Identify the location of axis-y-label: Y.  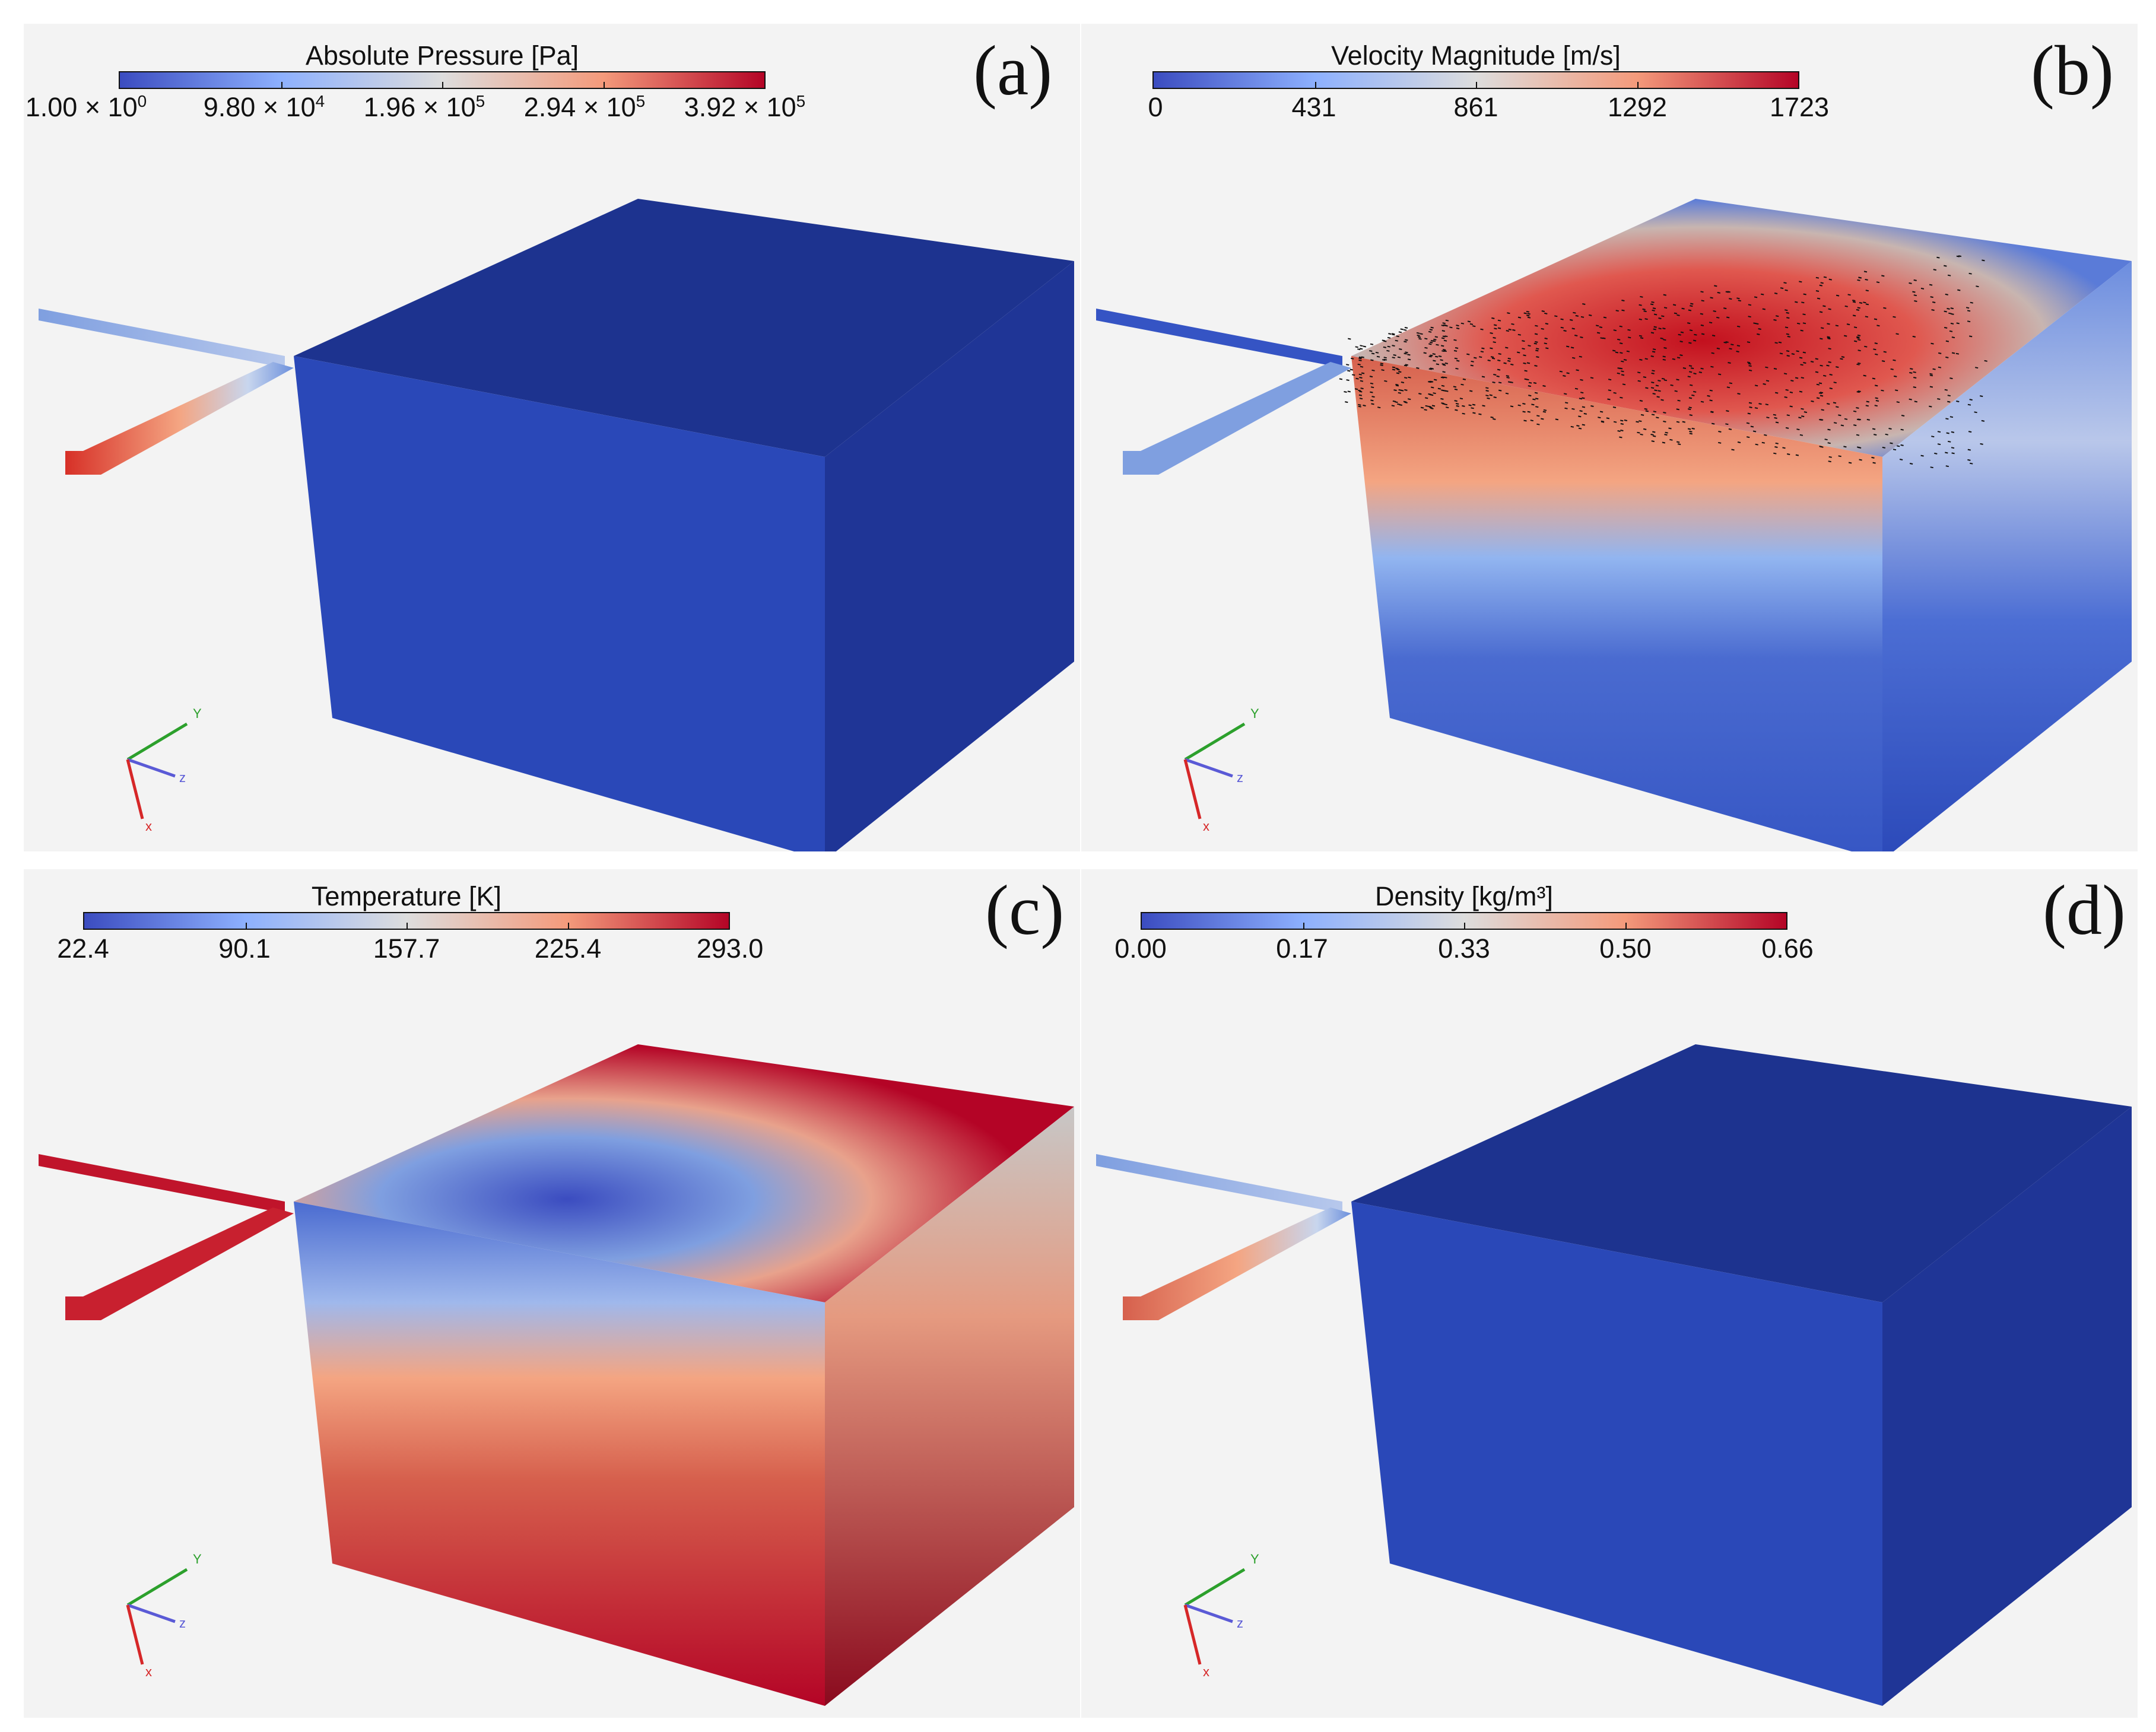
(197, 714).